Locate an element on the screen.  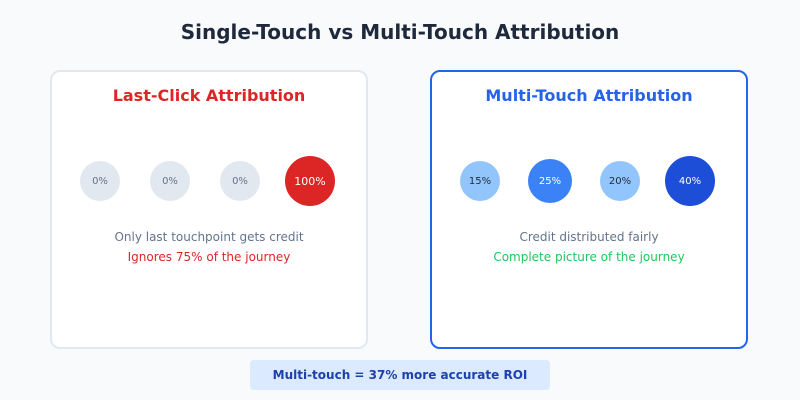
touchpoint-value: 100% is located at coordinates (310, 181).